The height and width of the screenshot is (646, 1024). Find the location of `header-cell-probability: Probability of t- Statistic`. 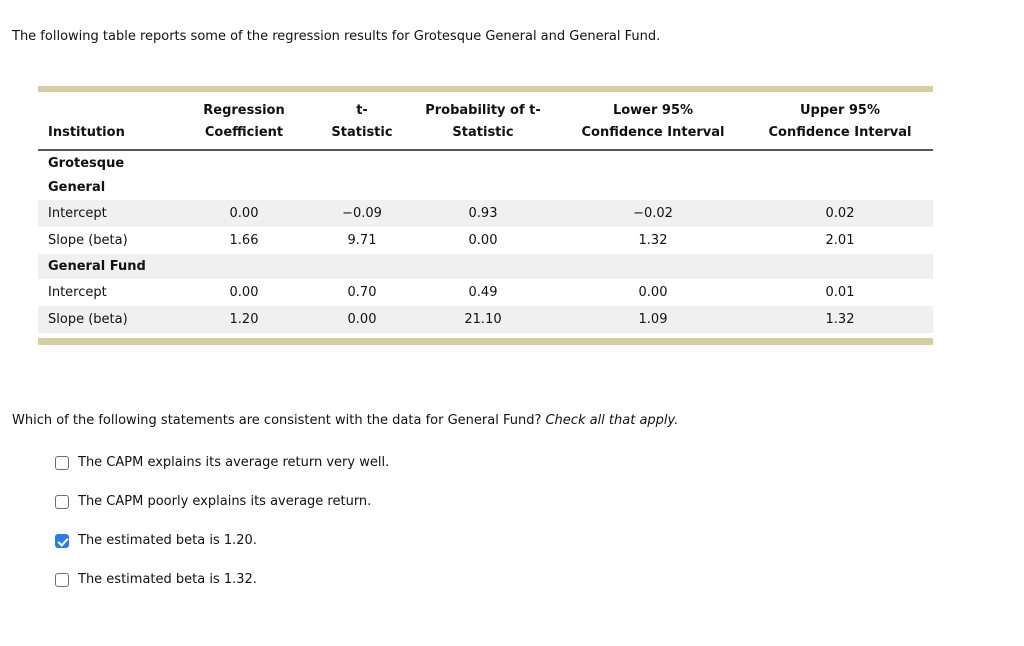

header-cell-probability: Probability of t- Statistic is located at coordinates (483, 121).